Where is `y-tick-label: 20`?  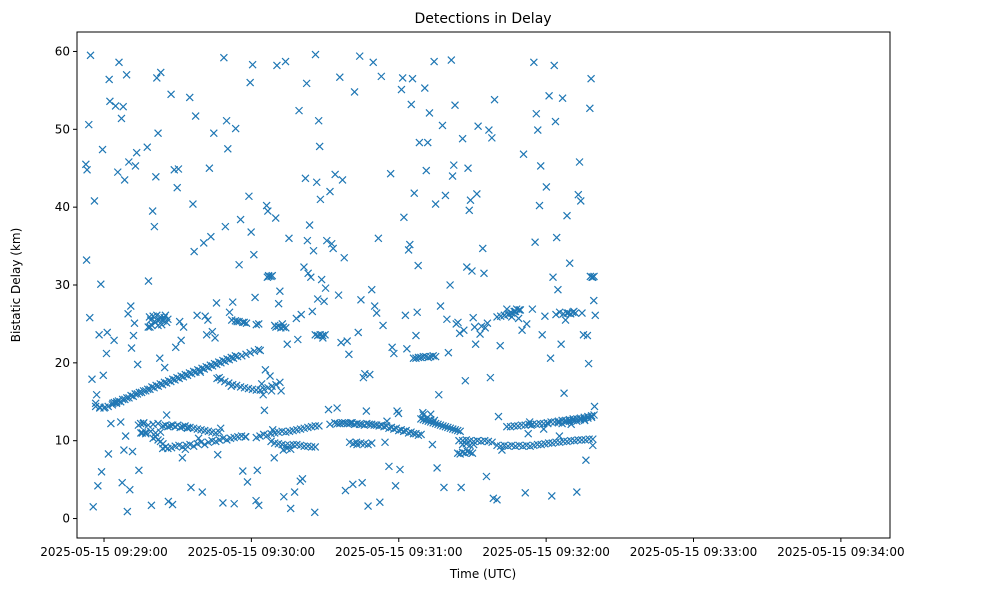 y-tick-label: 20 is located at coordinates (62, 363).